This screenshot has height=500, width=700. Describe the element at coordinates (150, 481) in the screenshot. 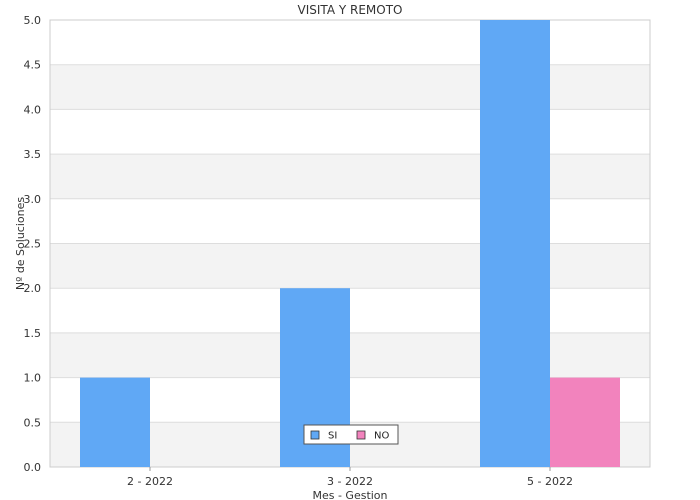

I see `x-tick-label: 2 - 2022` at that location.